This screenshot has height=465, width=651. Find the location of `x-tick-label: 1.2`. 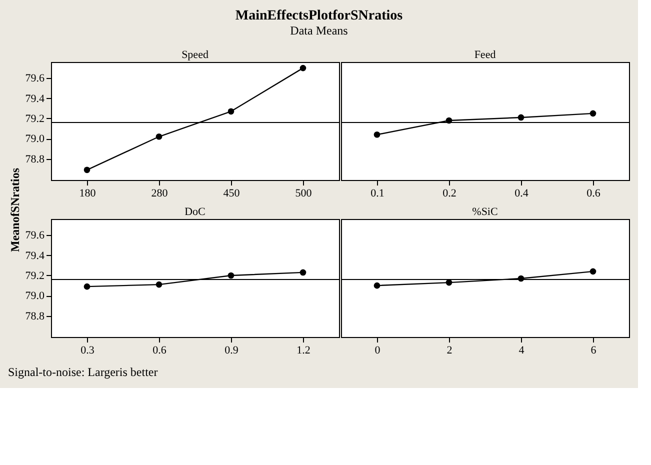

x-tick-label: 1.2 is located at coordinates (303, 350).